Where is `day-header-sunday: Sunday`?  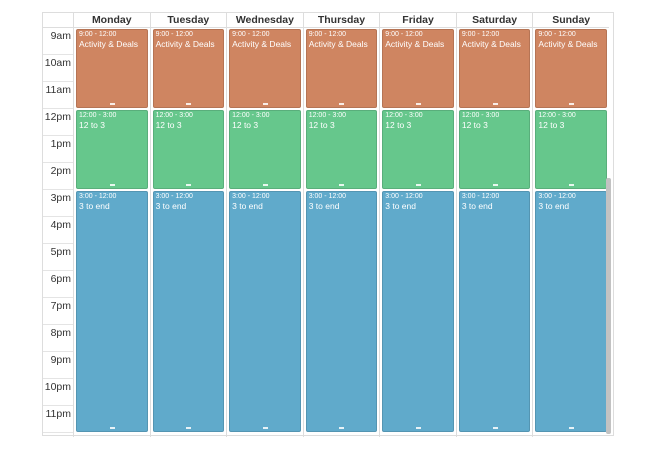 day-header-sunday: Sunday is located at coordinates (570, 20).